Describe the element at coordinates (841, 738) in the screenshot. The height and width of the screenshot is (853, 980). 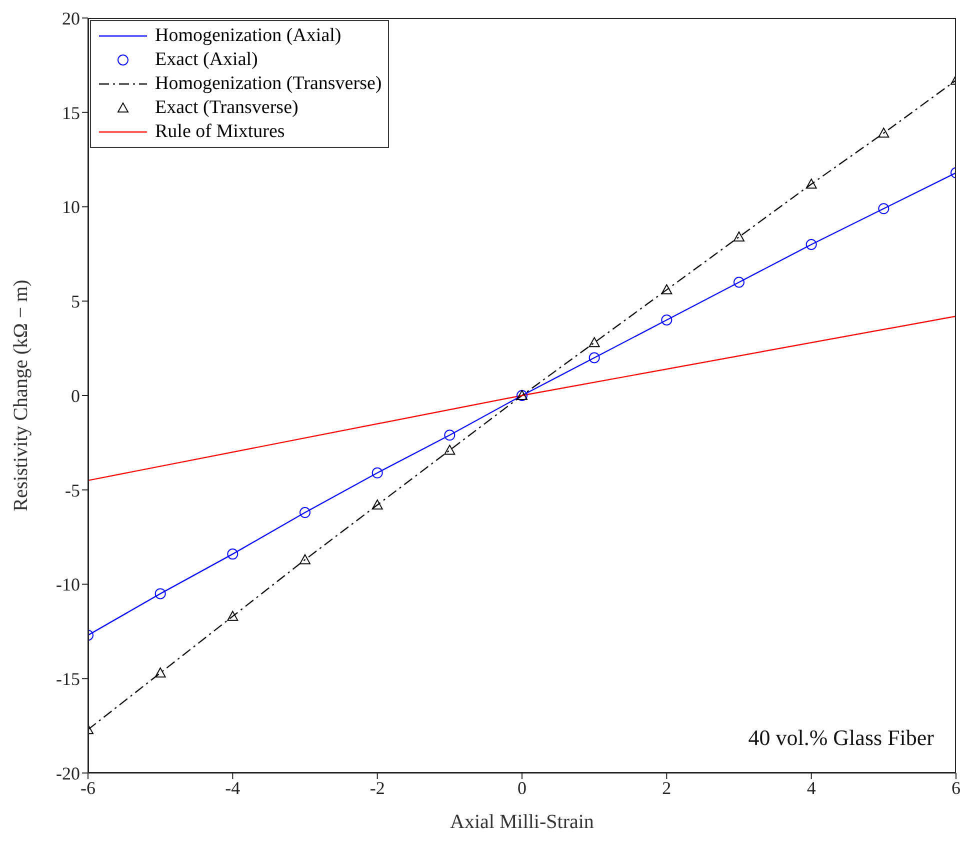
I see `annotation: 40 vol.% Glass Fiber` at that location.